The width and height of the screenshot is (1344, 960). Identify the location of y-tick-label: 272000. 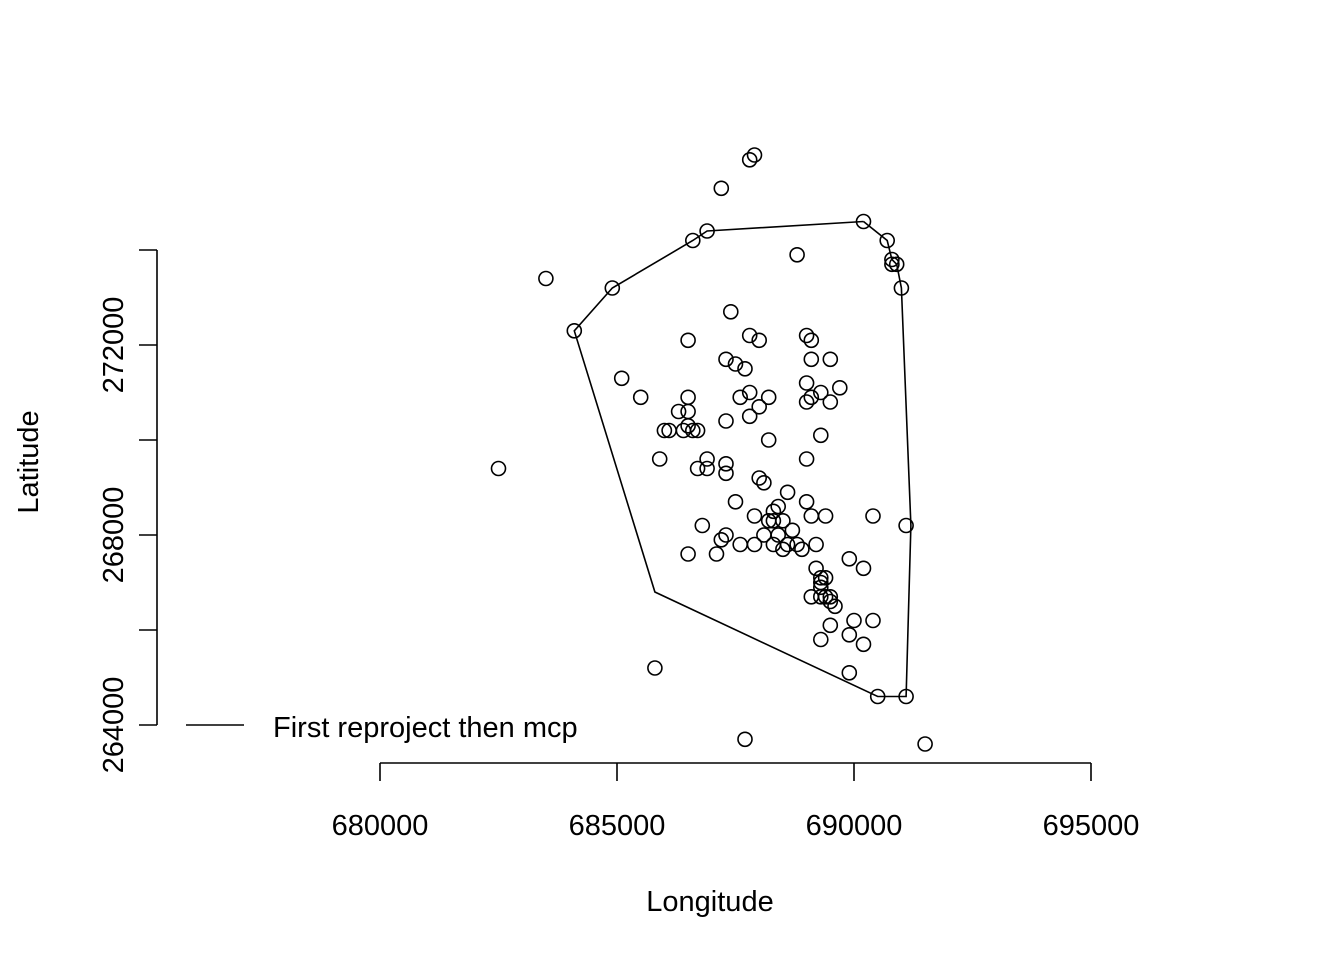
(114, 345).